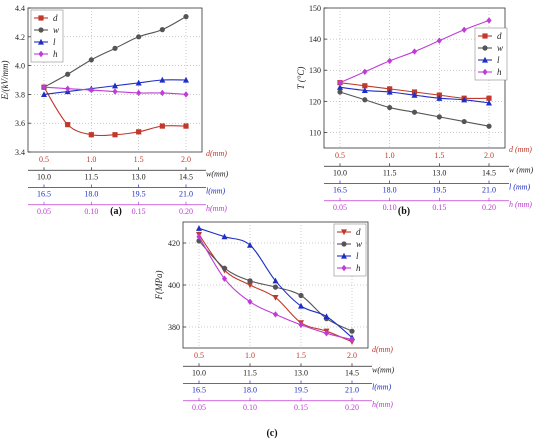 The image size is (550, 444). What do you see at coordinates (20, 94) in the screenshot?
I see `y-tick-label: 3.8` at bounding box center [20, 94].